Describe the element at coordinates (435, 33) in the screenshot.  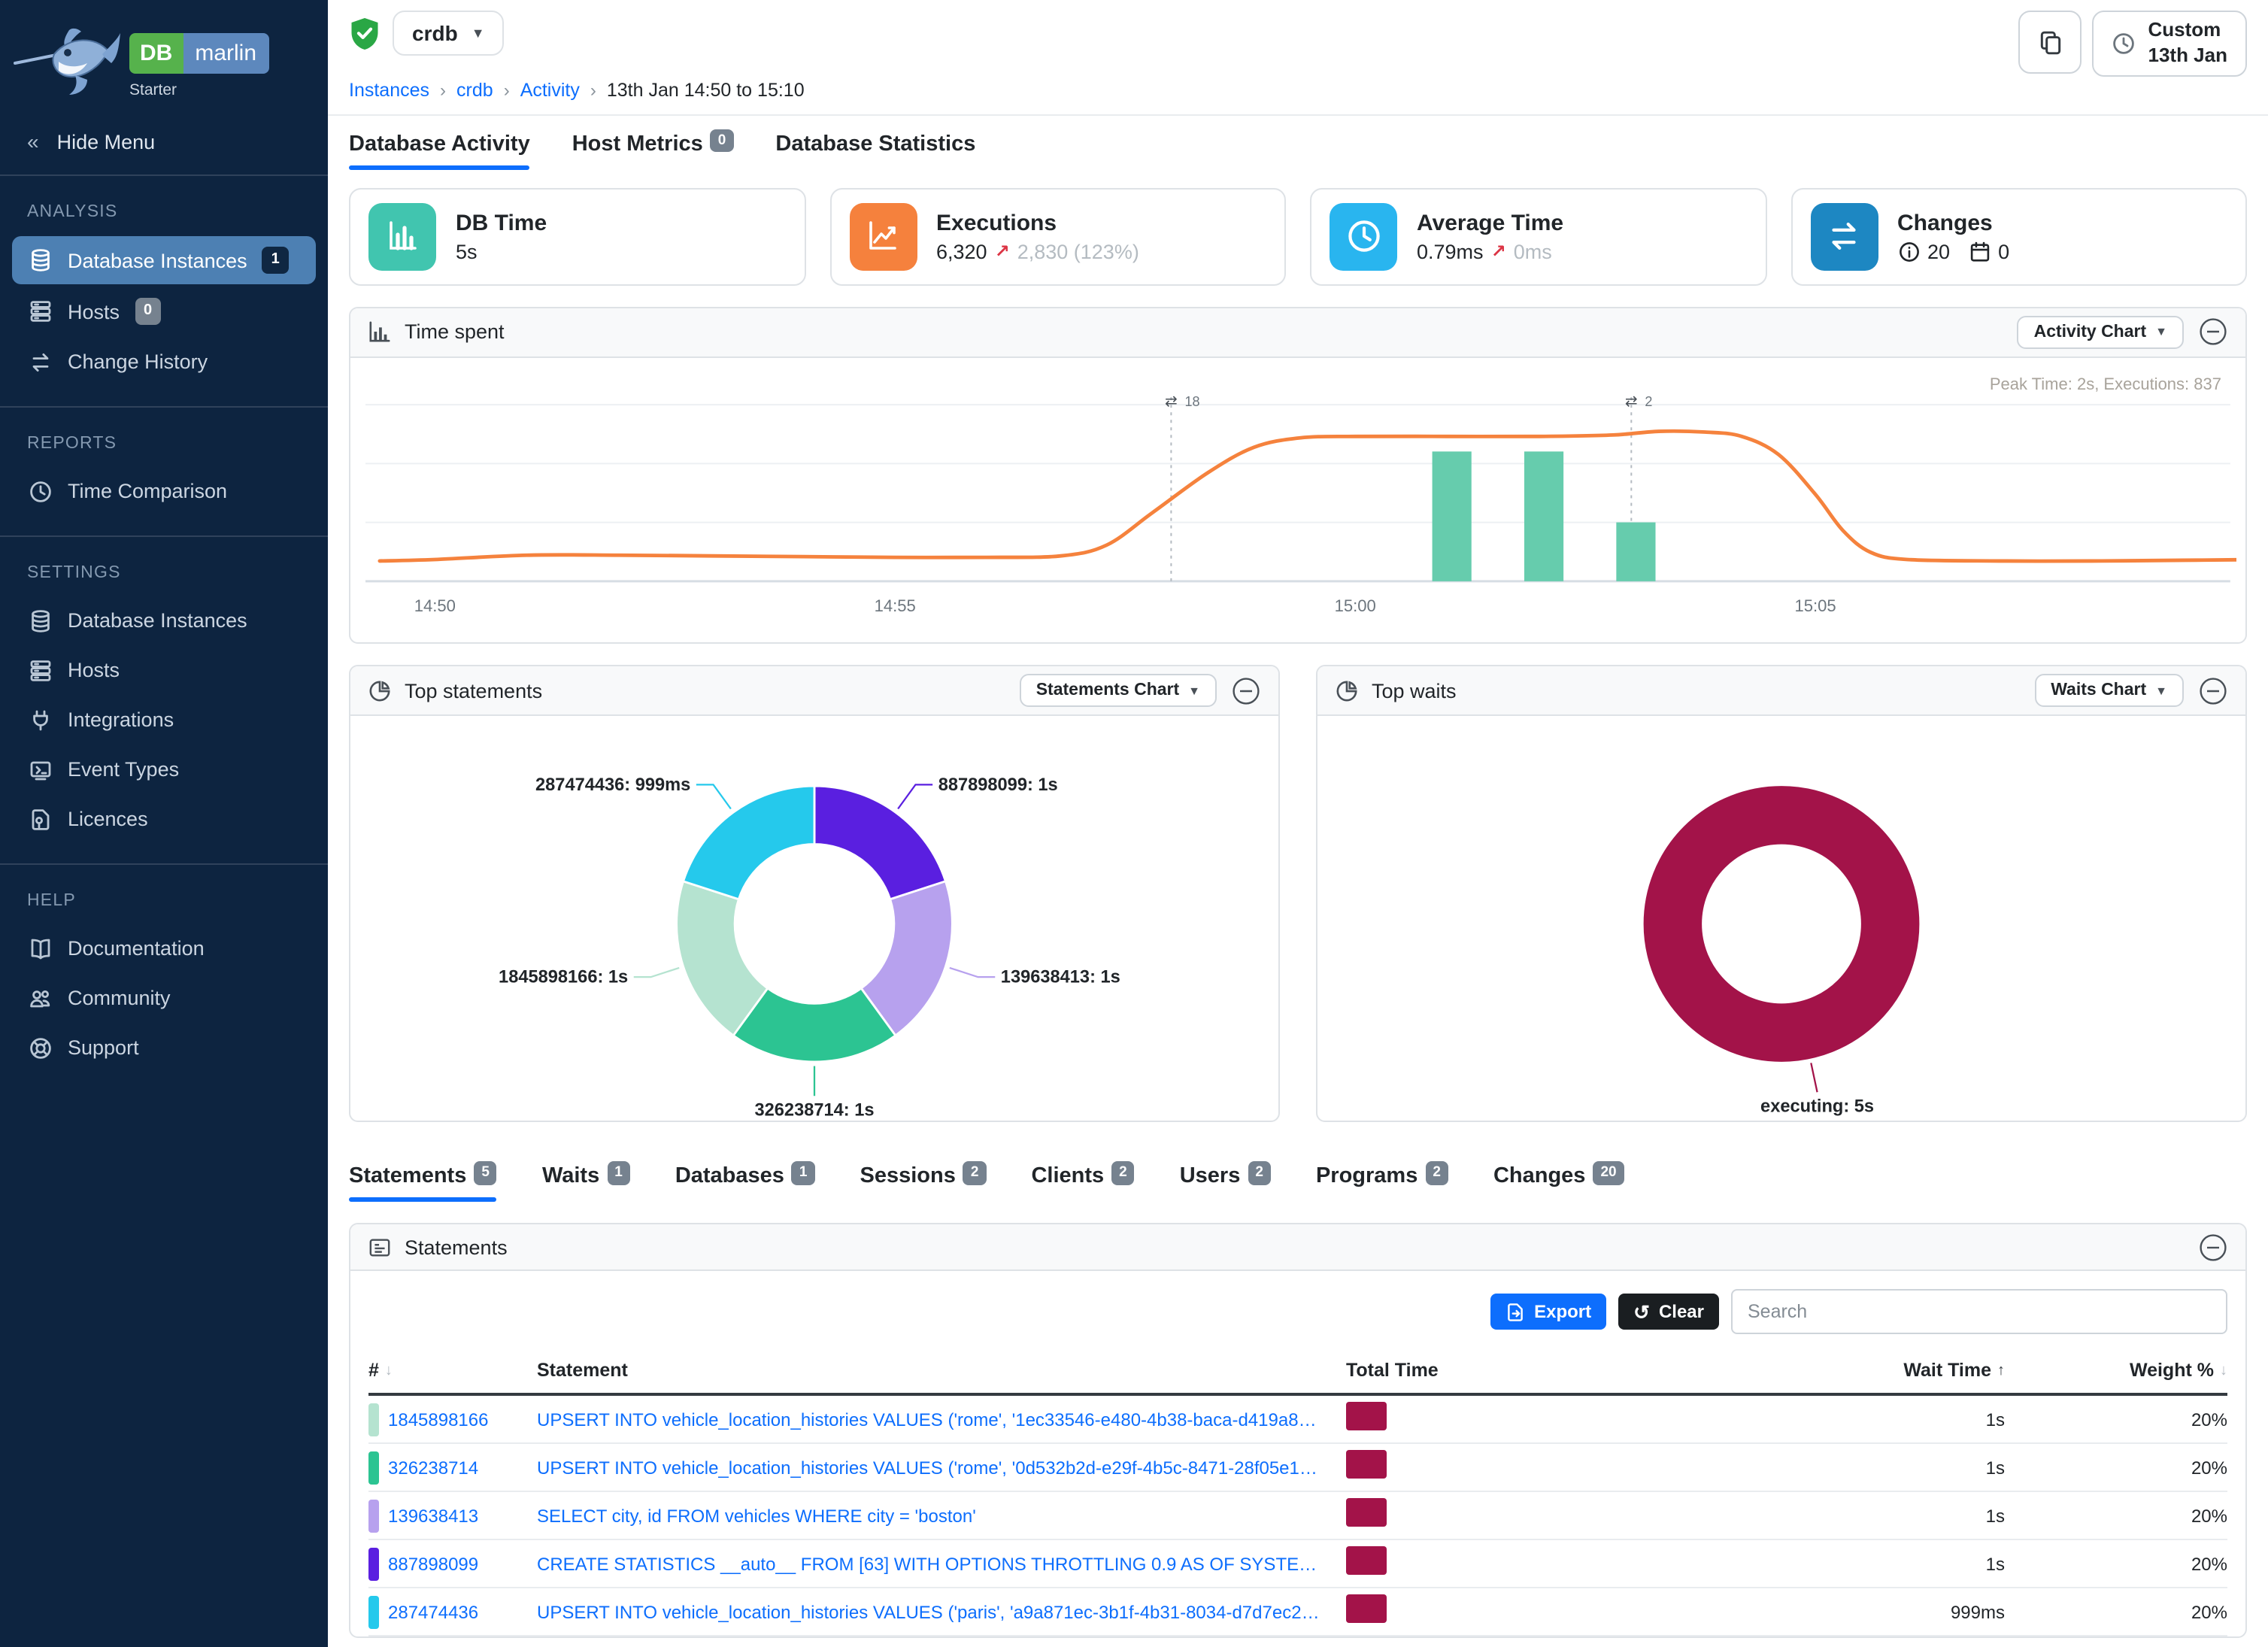
I see `instance-name: crdb` at that location.